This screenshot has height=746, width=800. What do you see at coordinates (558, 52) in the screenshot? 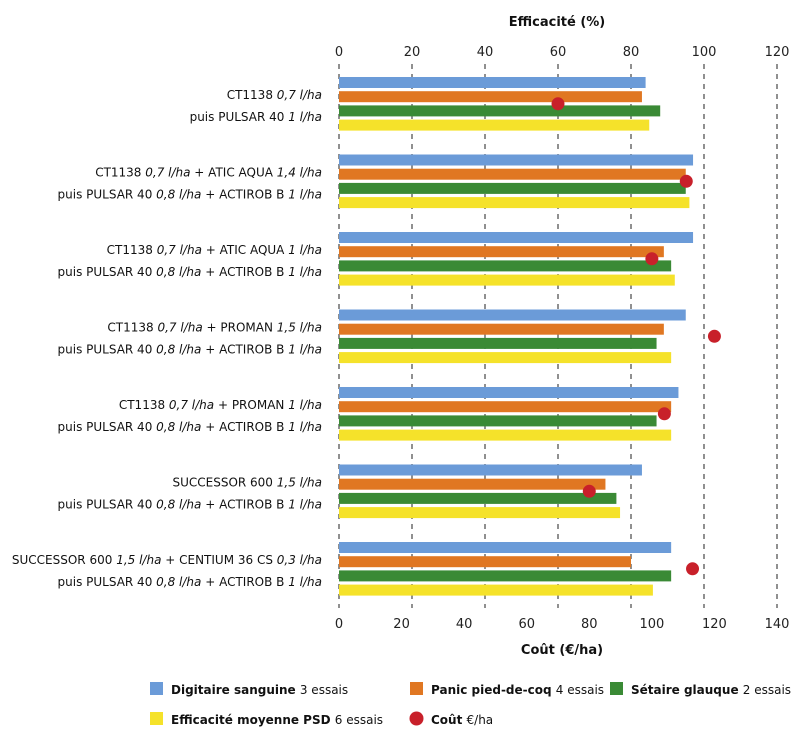
I see `top-tick-label: 60` at bounding box center [558, 52].